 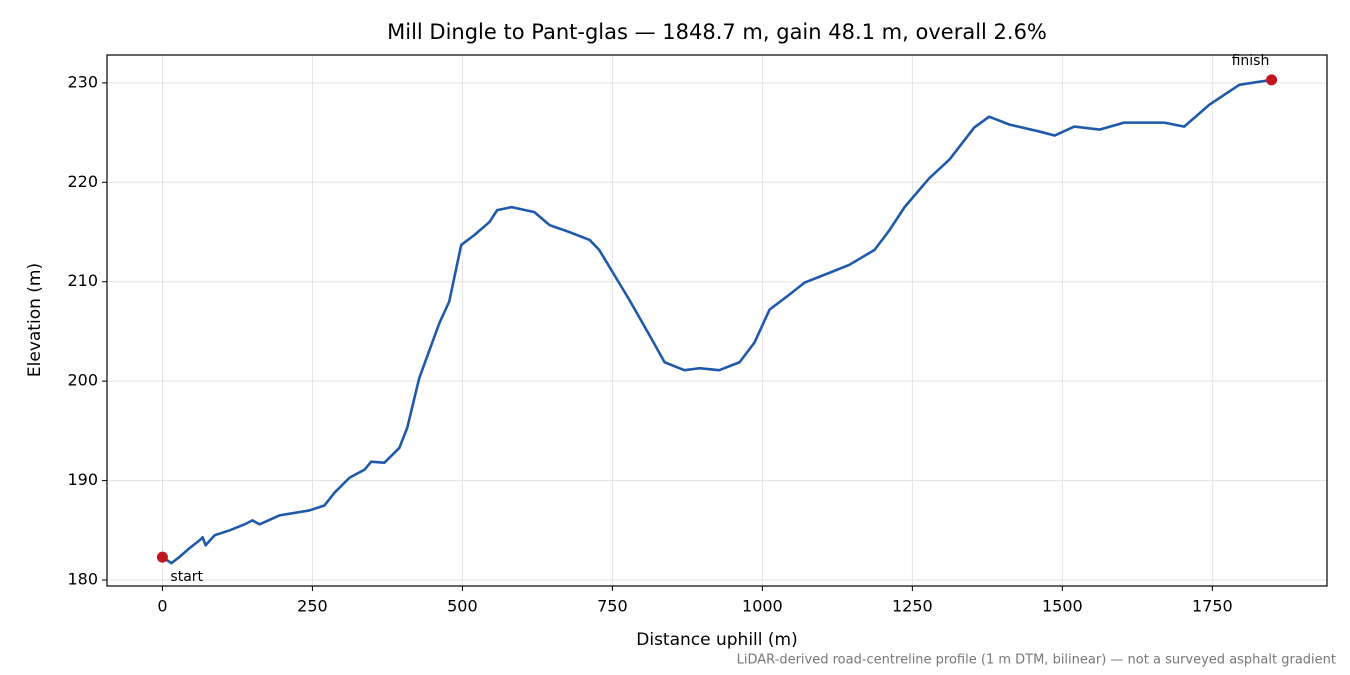 What do you see at coordinates (762, 606) in the screenshot?
I see `x-tick-label: 1000` at bounding box center [762, 606].